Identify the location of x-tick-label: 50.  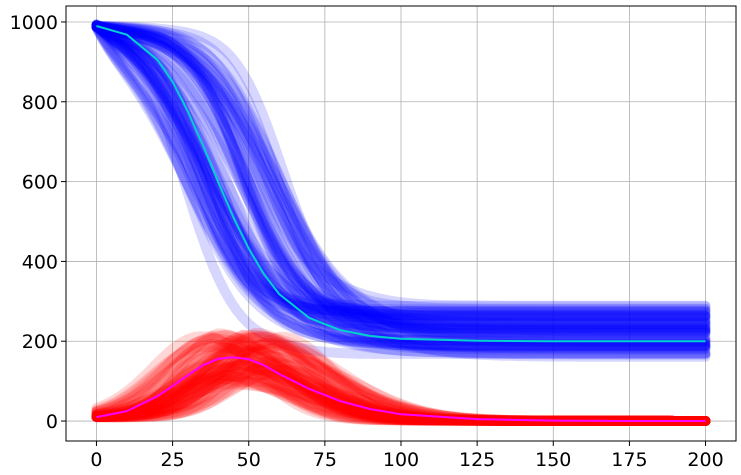
(249, 460).